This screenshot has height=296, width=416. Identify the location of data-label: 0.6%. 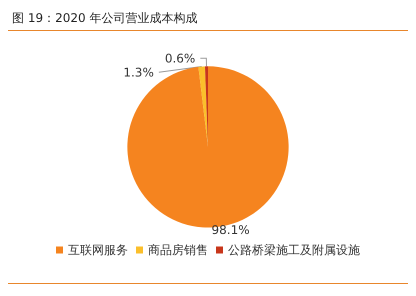
(180, 58).